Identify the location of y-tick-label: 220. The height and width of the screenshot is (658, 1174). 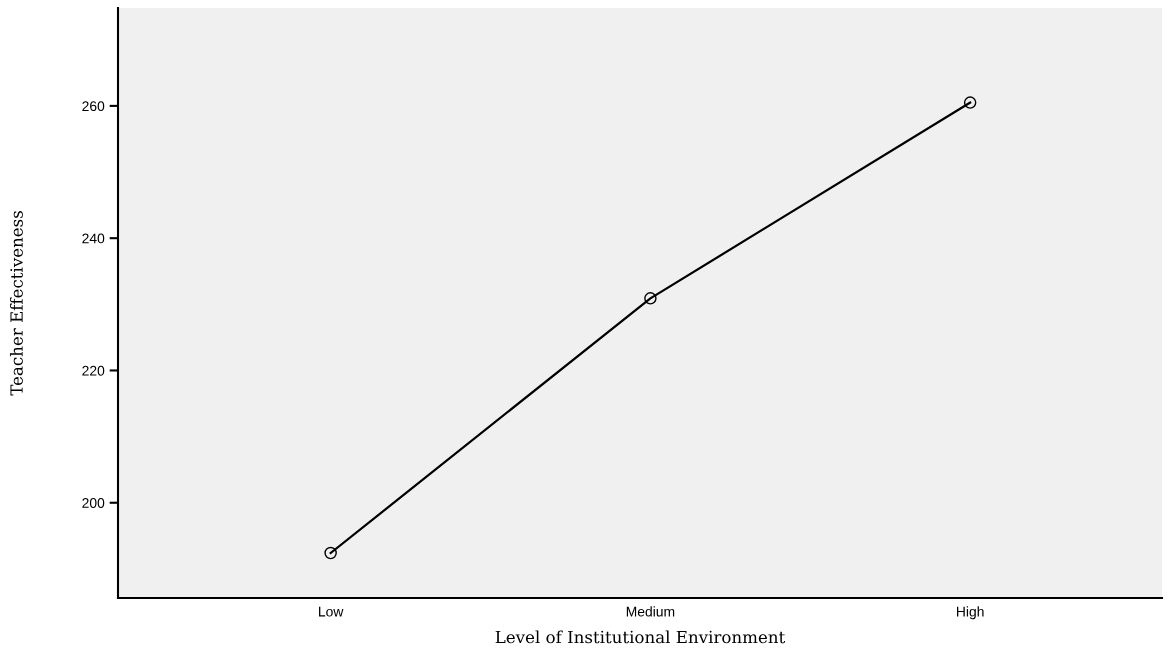
(93, 370).